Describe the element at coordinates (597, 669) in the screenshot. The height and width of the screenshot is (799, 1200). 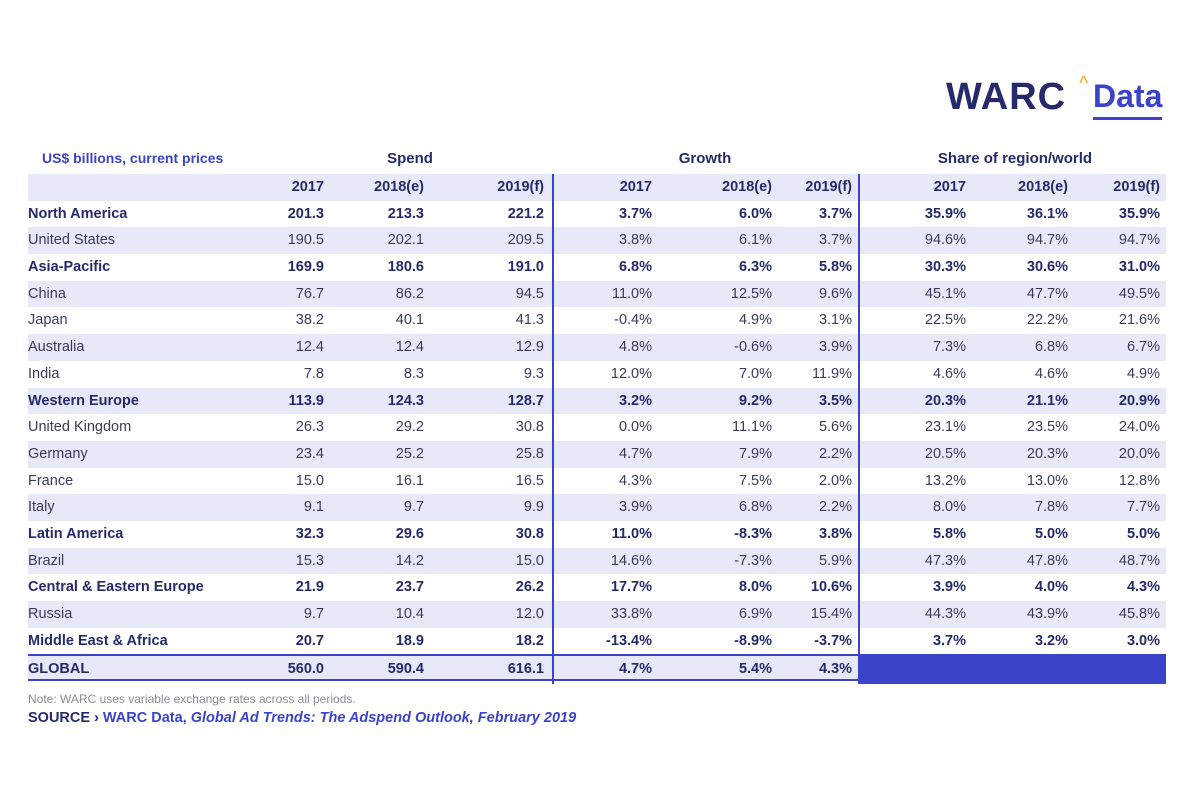
I see `global-row: GLOBAL 560.0 590.4 616.1 4.7% 5.4% 4.3%` at that location.